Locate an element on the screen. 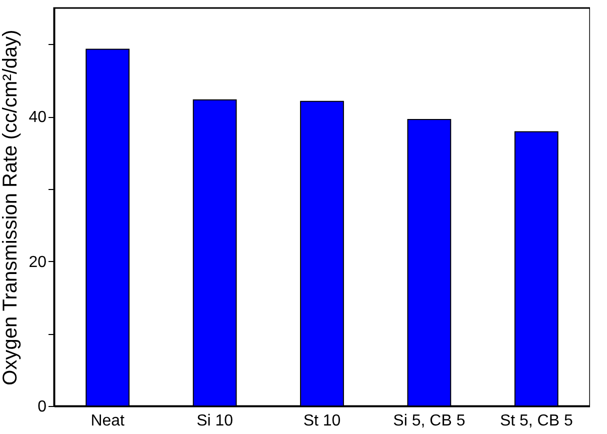 This screenshot has height=434, width=607. y-tick-label: 0 is located at coordinates (42, 407).